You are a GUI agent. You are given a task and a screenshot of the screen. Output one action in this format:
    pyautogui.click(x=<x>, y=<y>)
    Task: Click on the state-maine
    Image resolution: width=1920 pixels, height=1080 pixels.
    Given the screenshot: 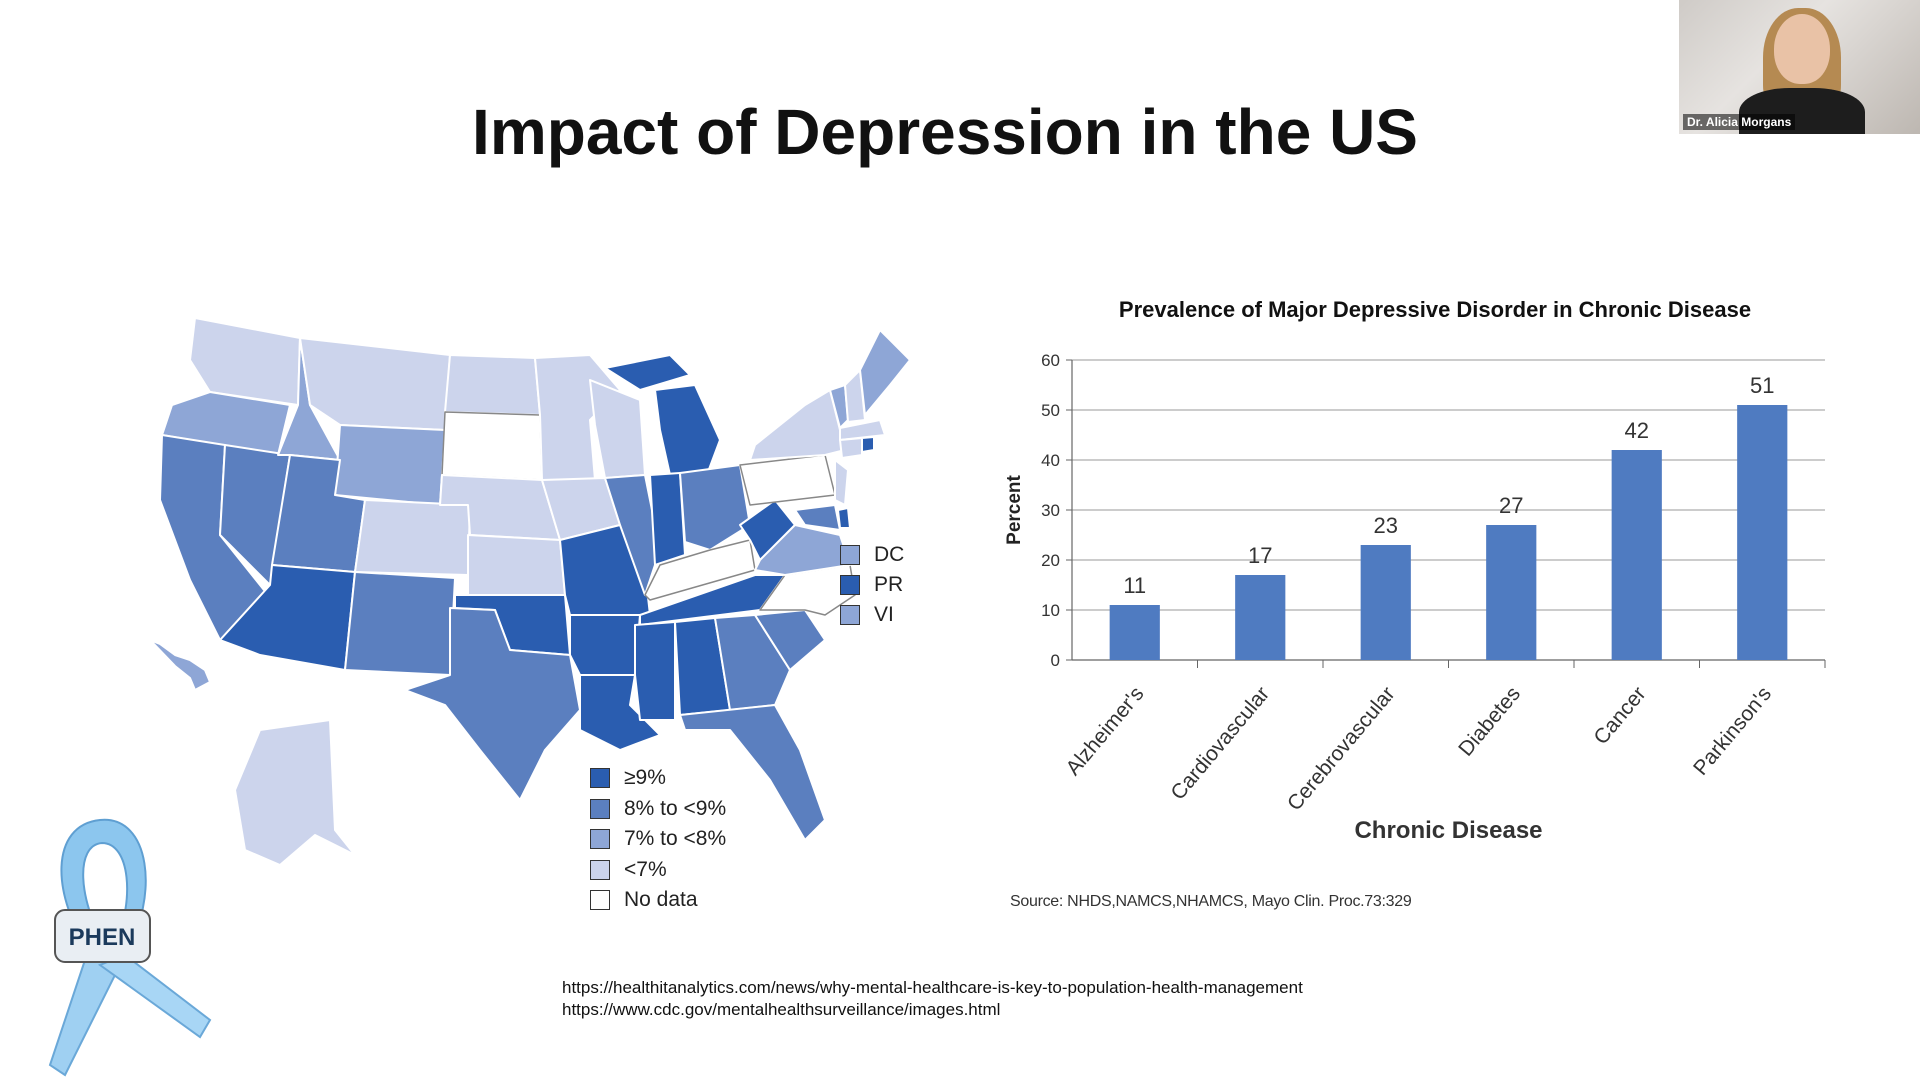 What is the action you would take?
    pyautogui.click(x=884, y=372)
    